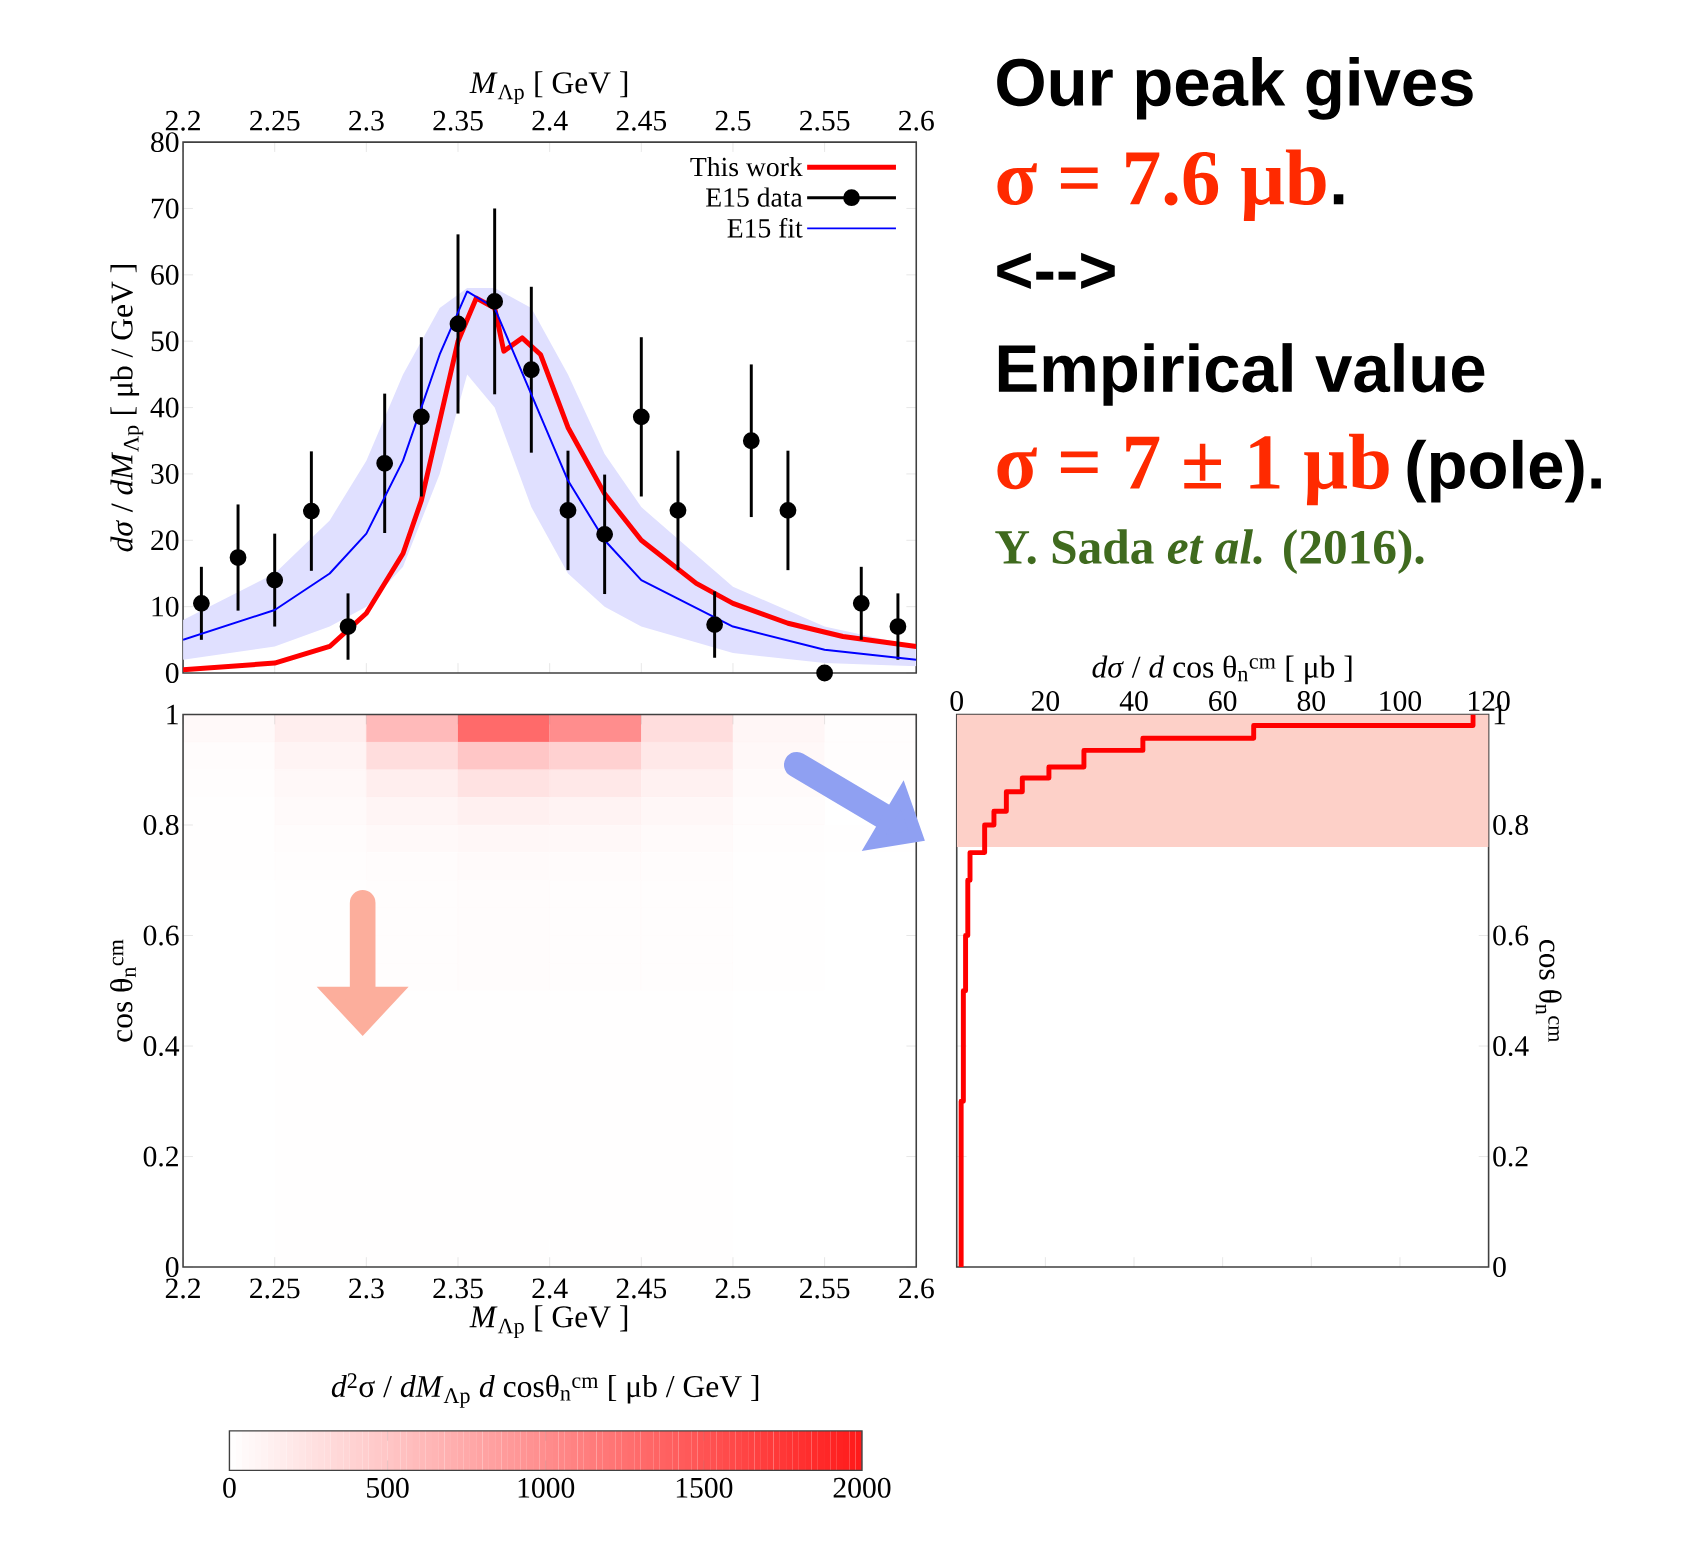  Describe the element at coordinates (746, 166) in the screenshot. I see `legend-label: This work` at that location.